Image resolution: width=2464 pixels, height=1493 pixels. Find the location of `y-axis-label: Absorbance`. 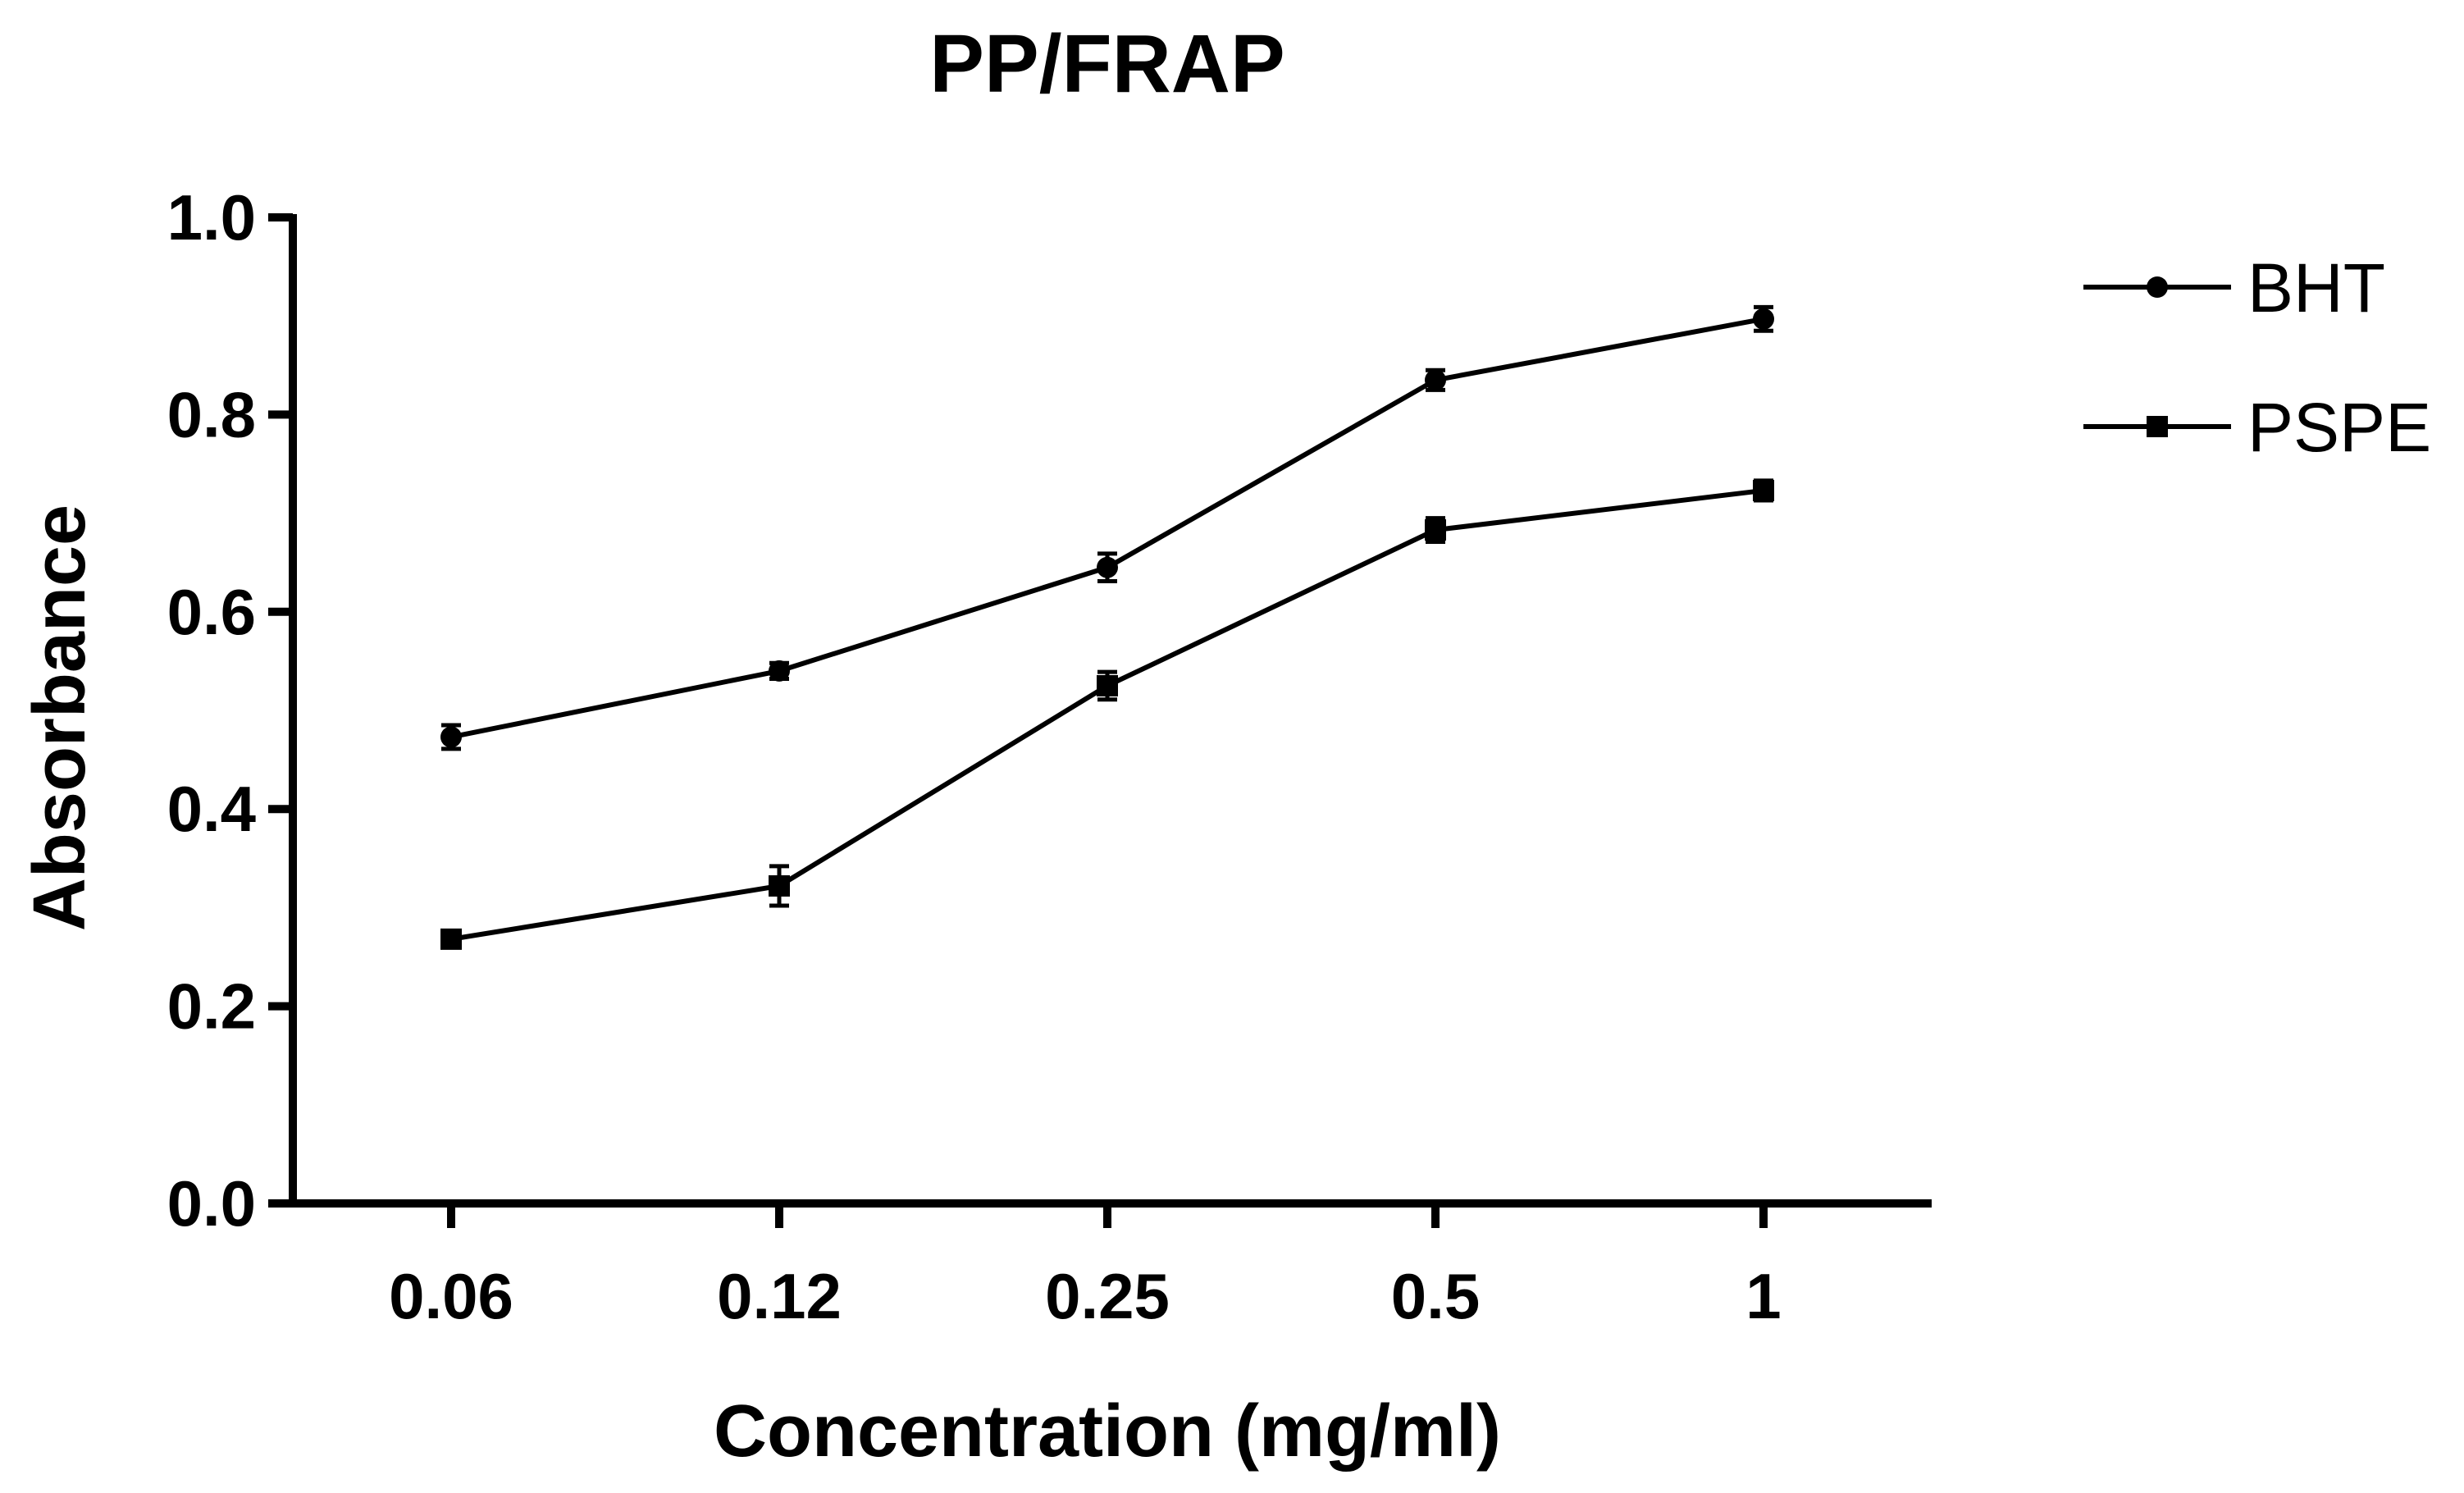

y-axis-label: Absorbance is located at coordinates (60, 718).